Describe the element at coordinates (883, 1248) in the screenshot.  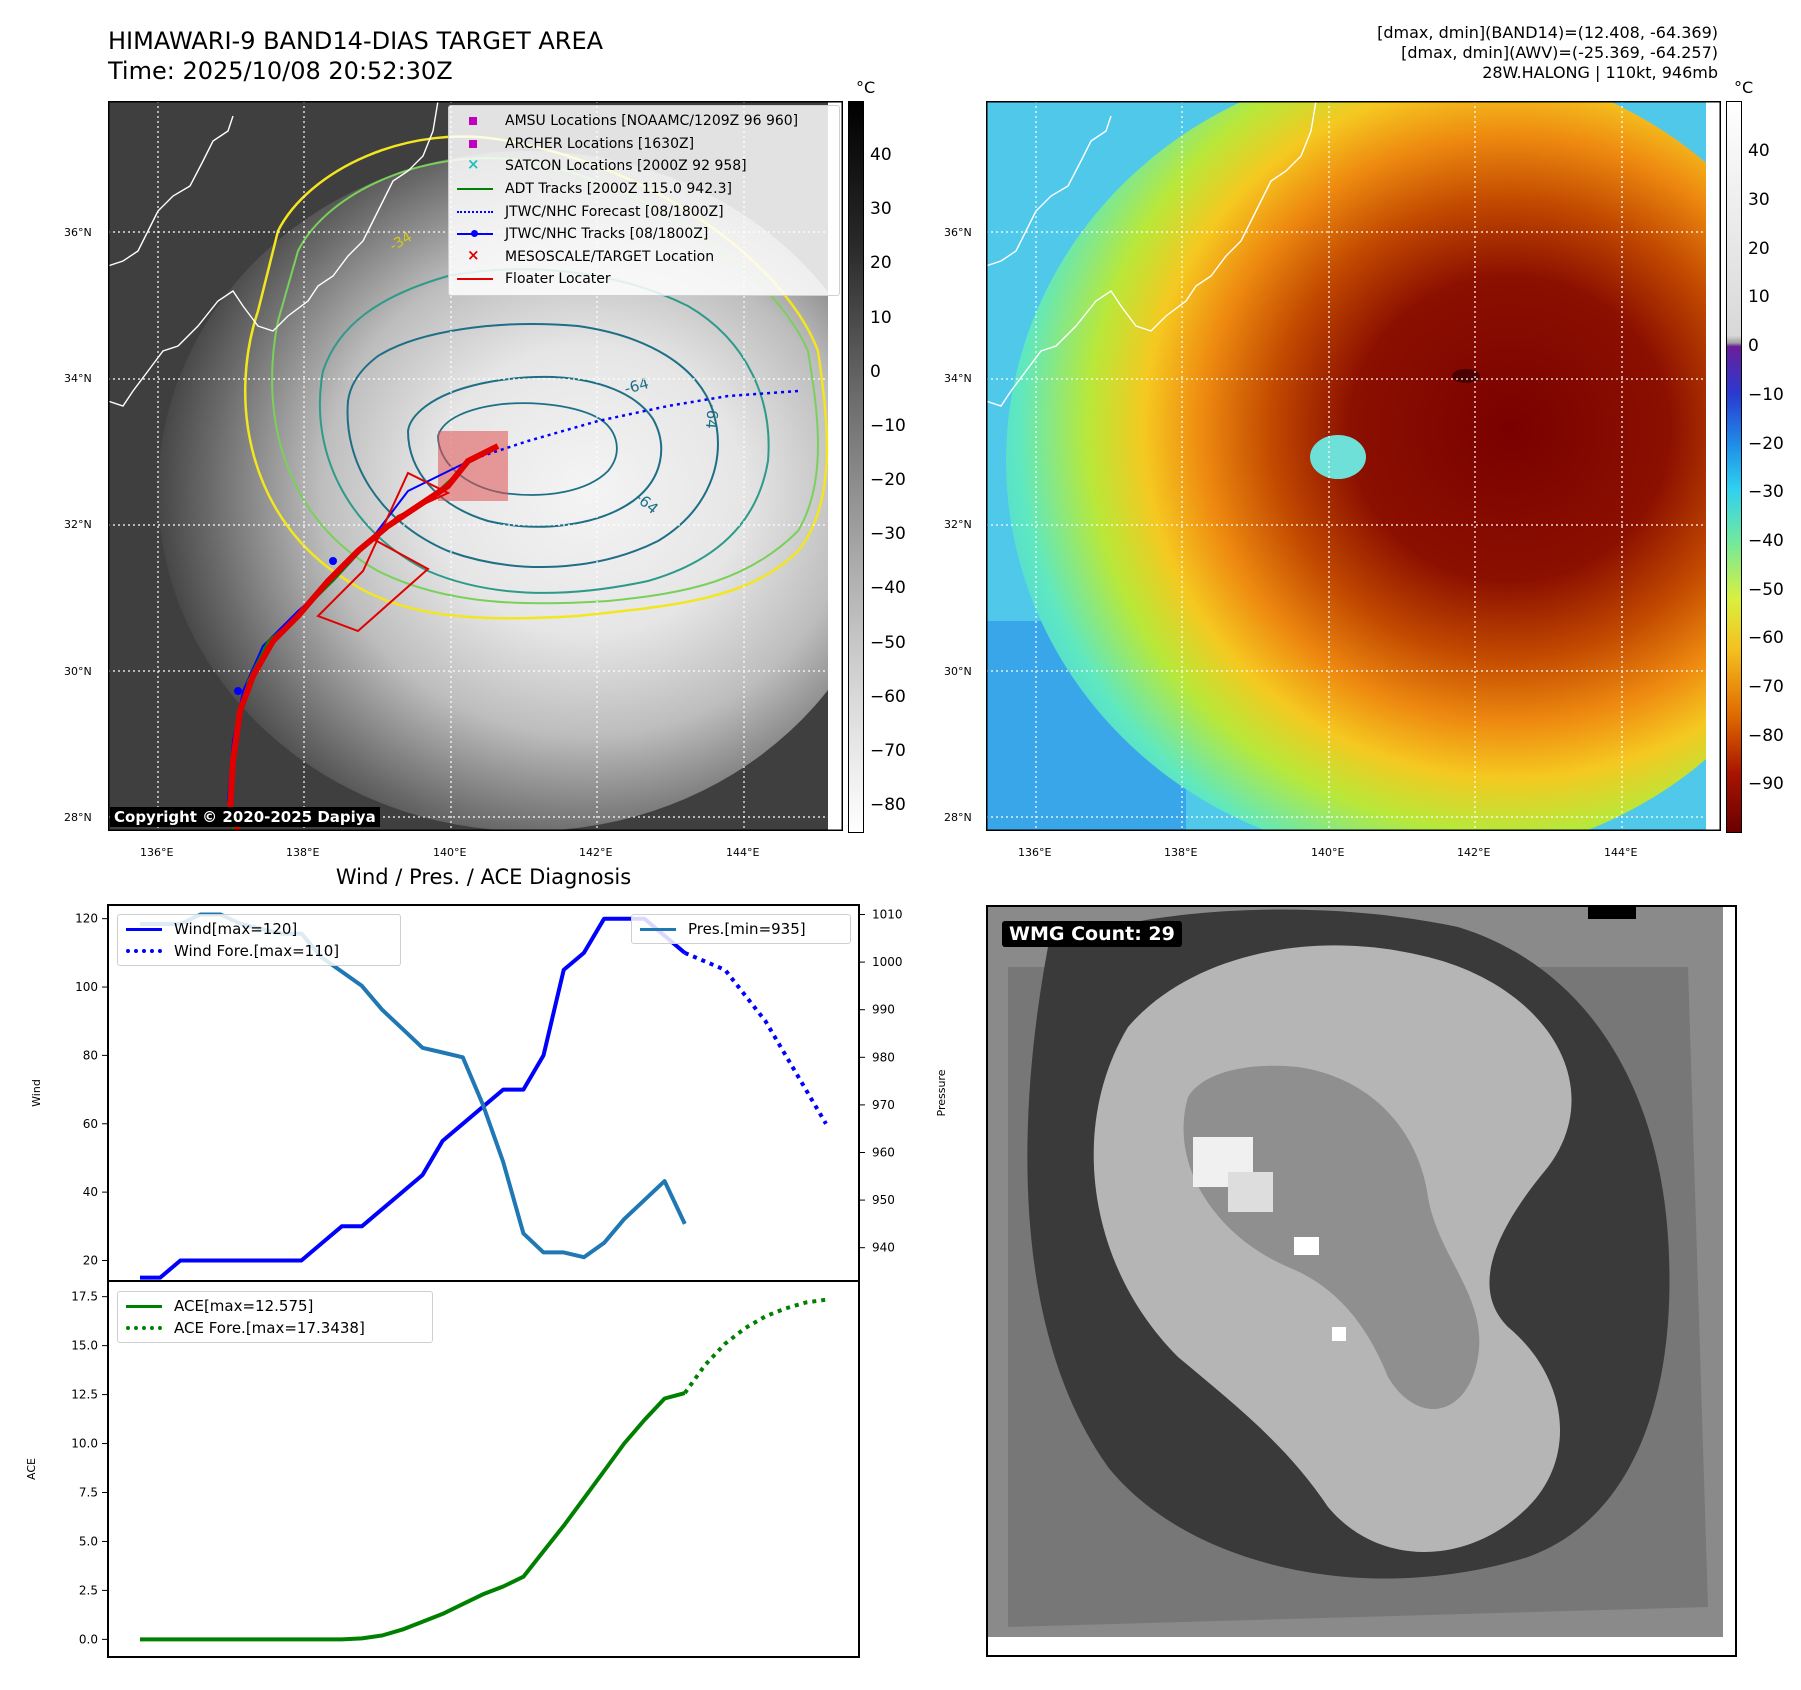
I see `pressure-tick-label: 940` at that location.